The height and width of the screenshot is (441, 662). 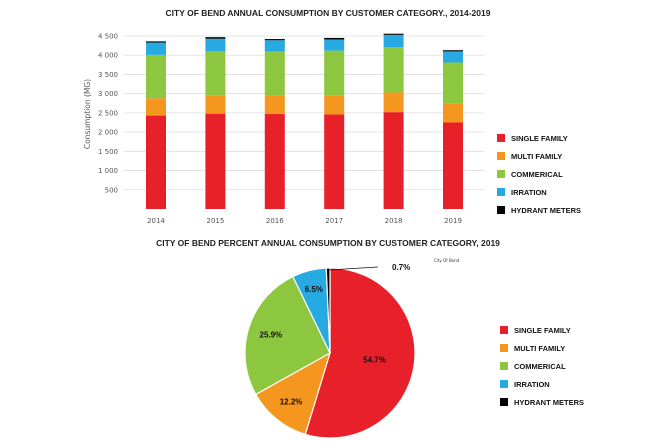 What do you see at coordinates (328, 310) in the screenshot?
I see `pie-slice-hydrant-meters` at bounding box center [328, 310].